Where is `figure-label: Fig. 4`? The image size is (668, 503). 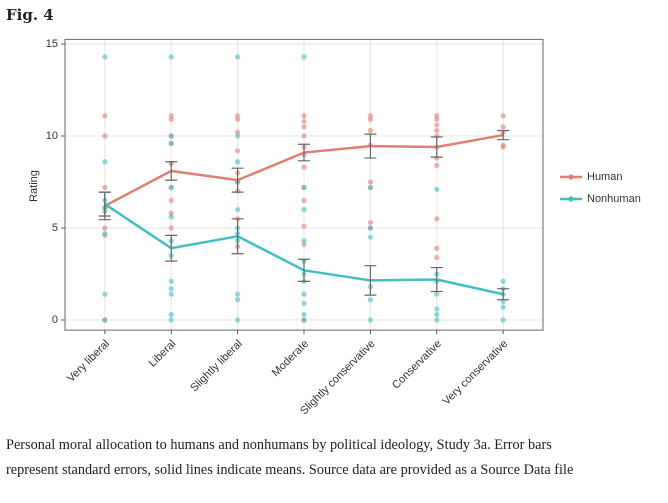 figure-label: Fig. 4 is located at coordinates (30, 15).